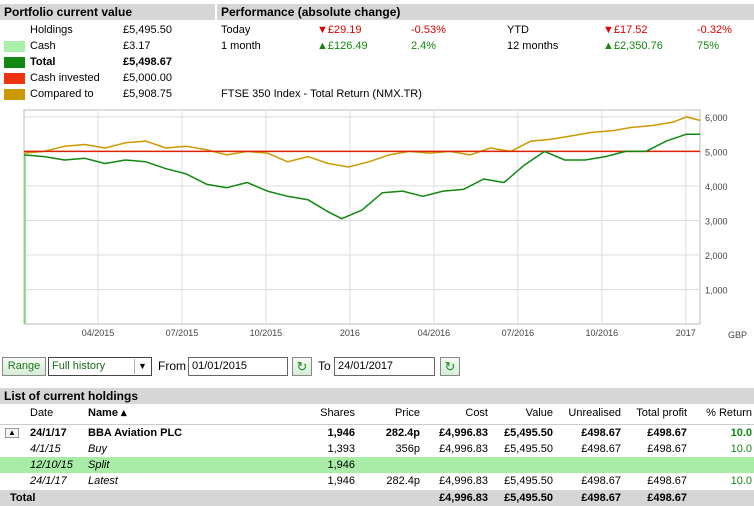  I want to click on col-value: Value, so click(539, 413).